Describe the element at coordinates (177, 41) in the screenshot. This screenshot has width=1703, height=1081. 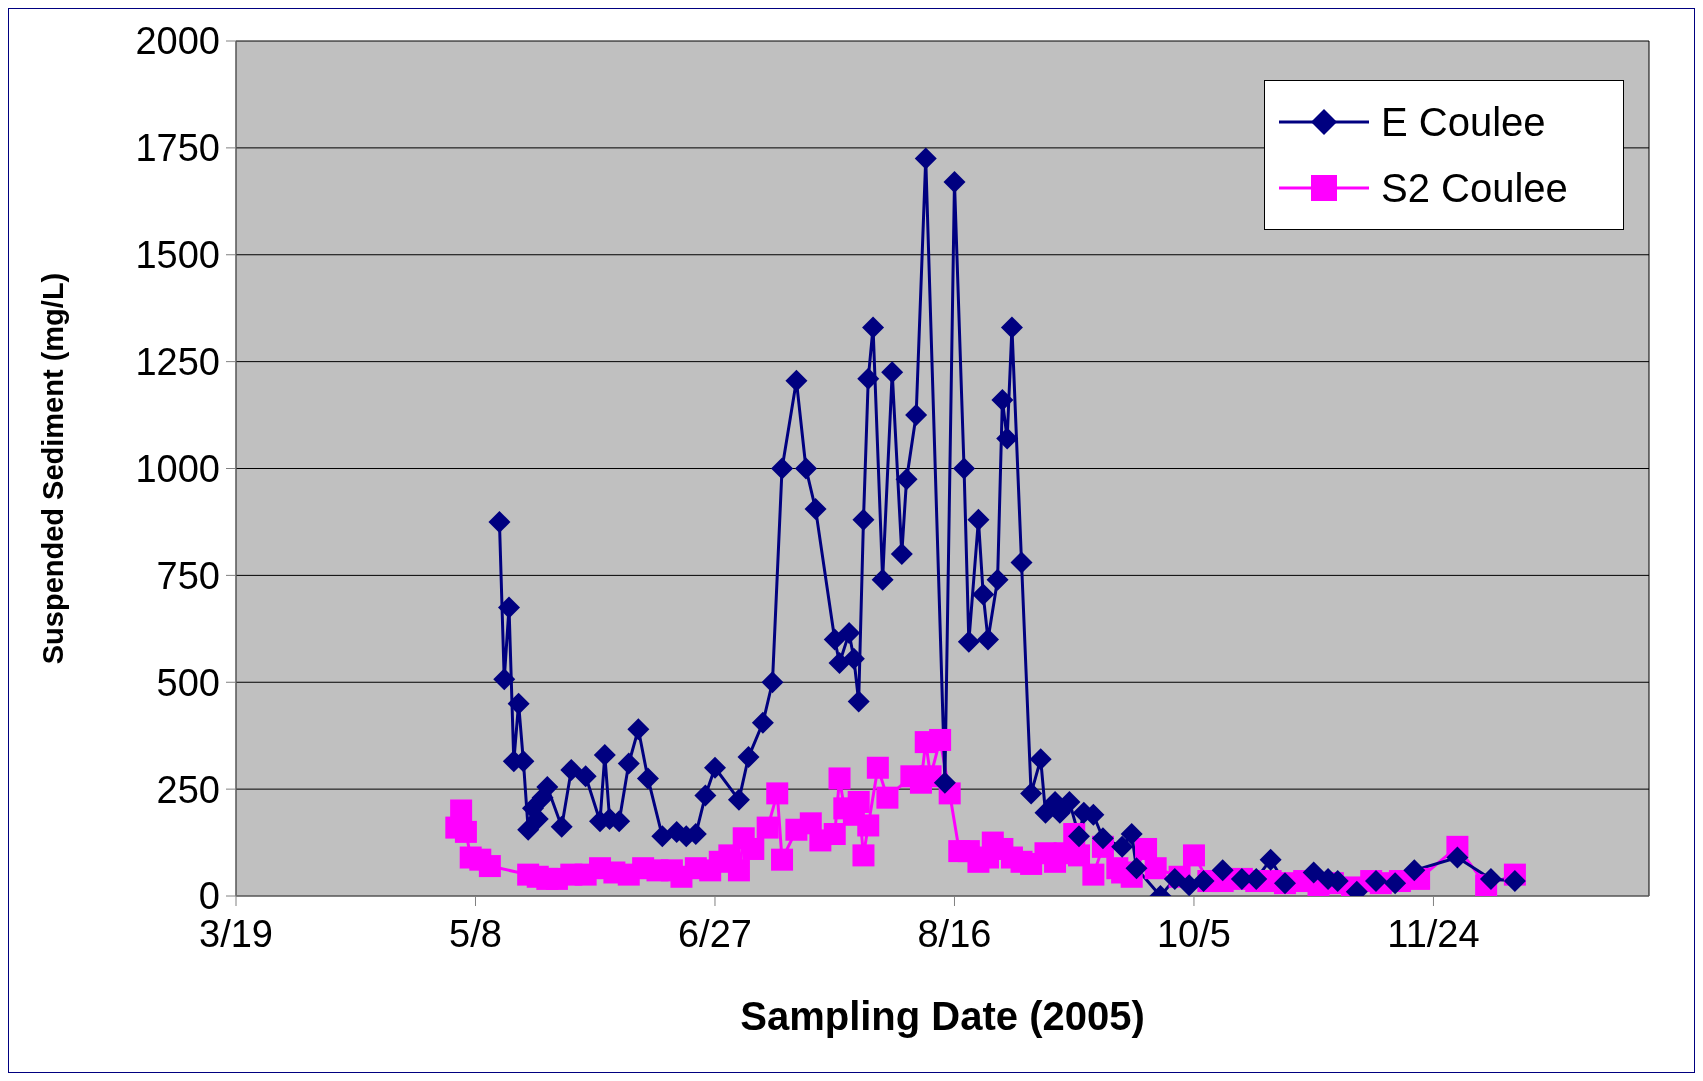
I see `y-tick-label: 2000` at that location.